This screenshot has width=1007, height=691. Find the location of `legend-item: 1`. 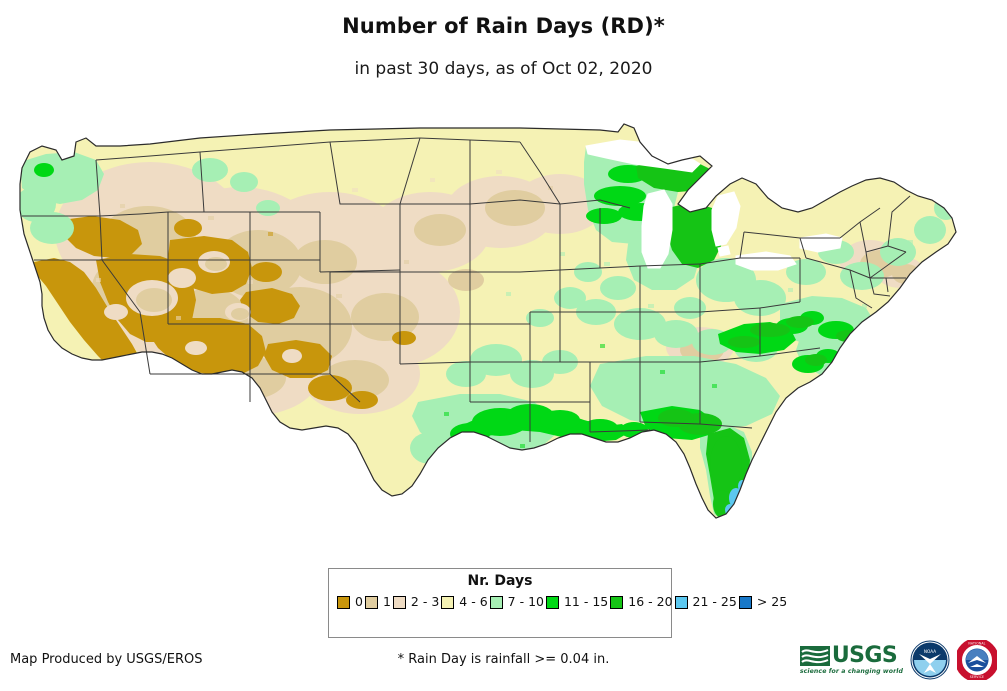

legend-item: 1 is located at coordinates (377, 602).